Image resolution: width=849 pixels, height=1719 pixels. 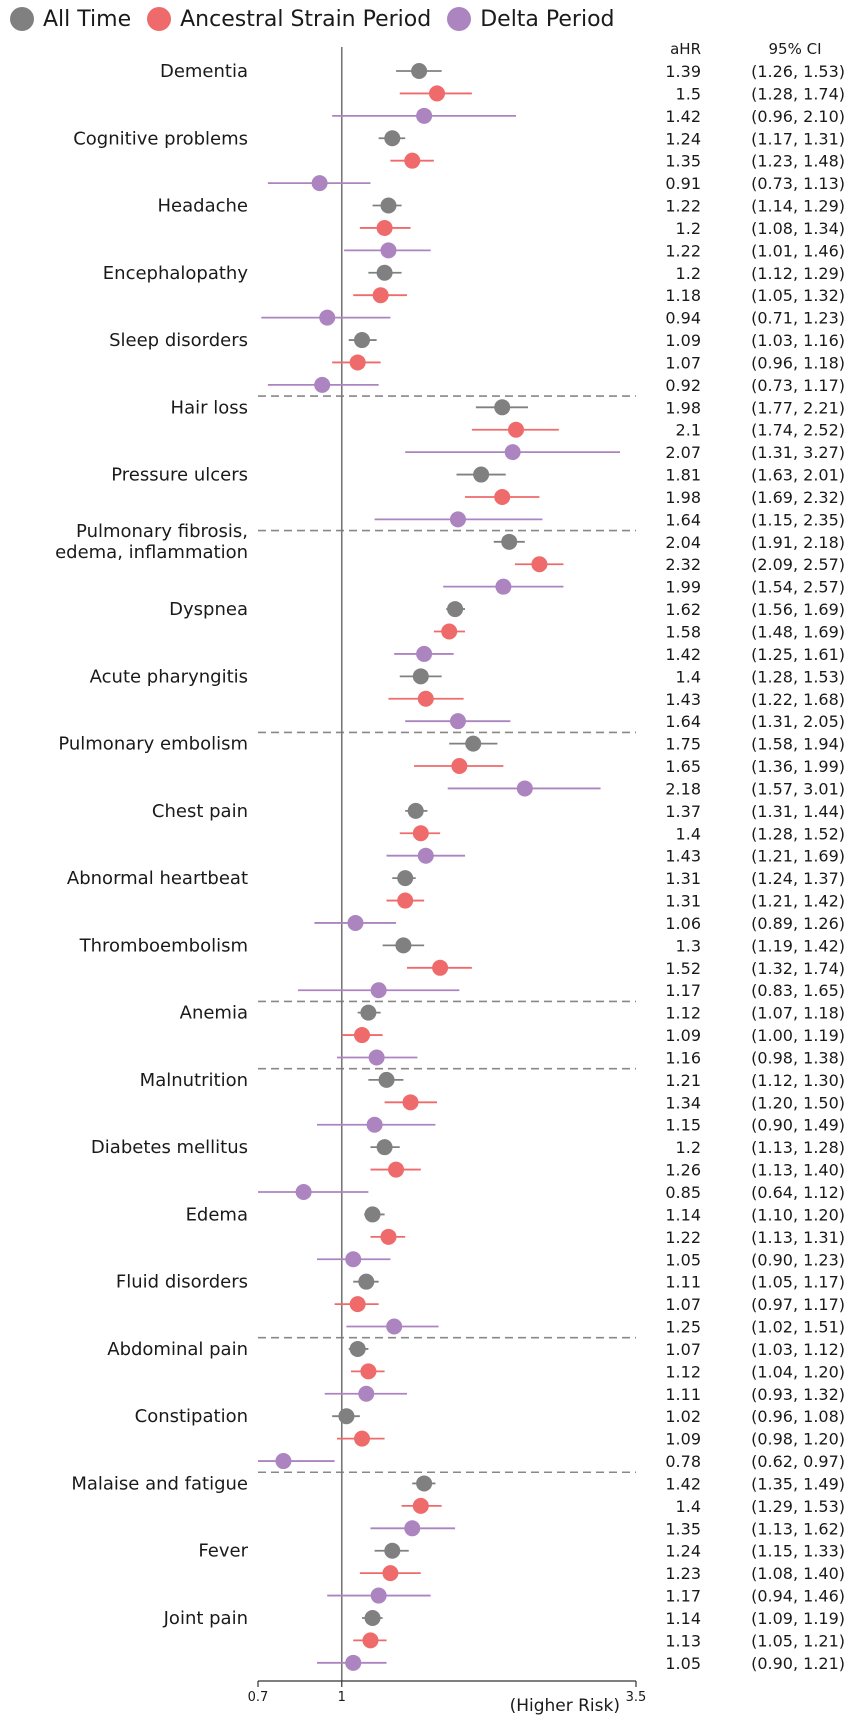 I want to click on outcome-label: Abdominal pain, so click(x=177, y=1349).